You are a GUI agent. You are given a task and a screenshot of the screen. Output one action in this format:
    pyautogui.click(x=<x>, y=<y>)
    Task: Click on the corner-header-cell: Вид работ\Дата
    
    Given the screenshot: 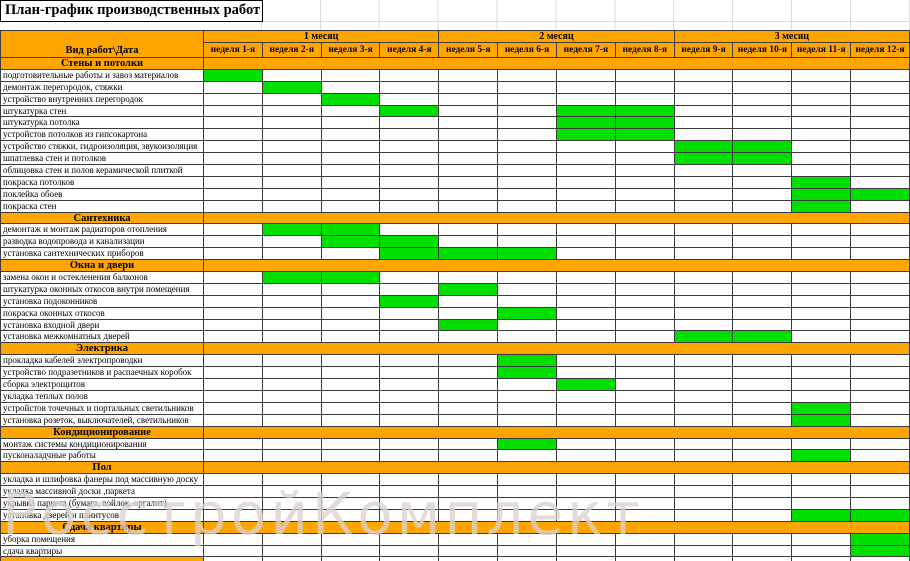 What is the action you would take?
    pyautogui.click(x=102, y=44)
    